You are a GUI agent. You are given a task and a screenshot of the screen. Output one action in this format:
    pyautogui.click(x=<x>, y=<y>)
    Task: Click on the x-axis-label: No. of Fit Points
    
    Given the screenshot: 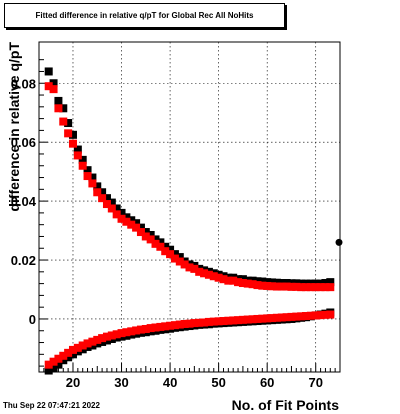 What is the action you would take?
    pyautogui.click(x=286, y=405)
    